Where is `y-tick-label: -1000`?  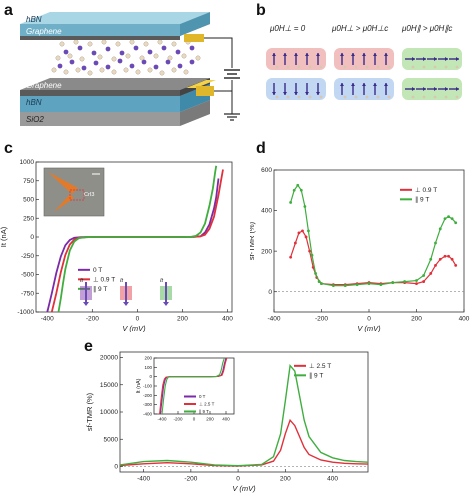 y-tick-label: -1000 is located at coordinates (25, 312).